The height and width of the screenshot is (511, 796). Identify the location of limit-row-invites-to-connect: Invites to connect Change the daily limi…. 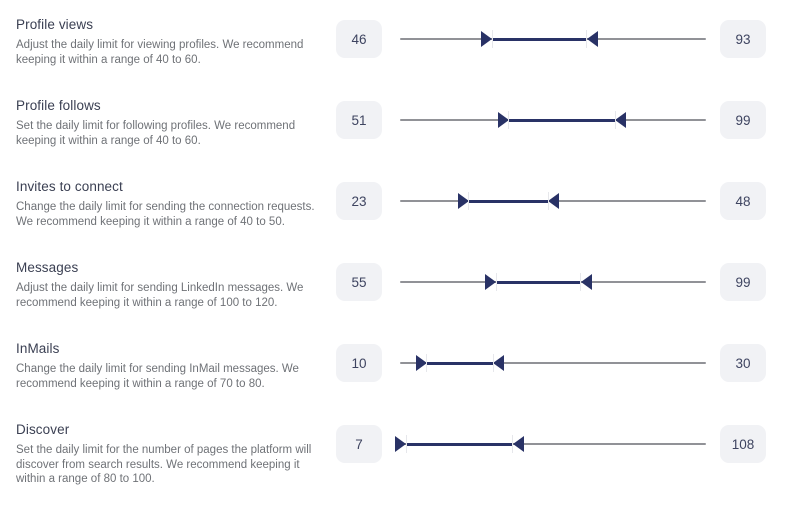
(391, 203).